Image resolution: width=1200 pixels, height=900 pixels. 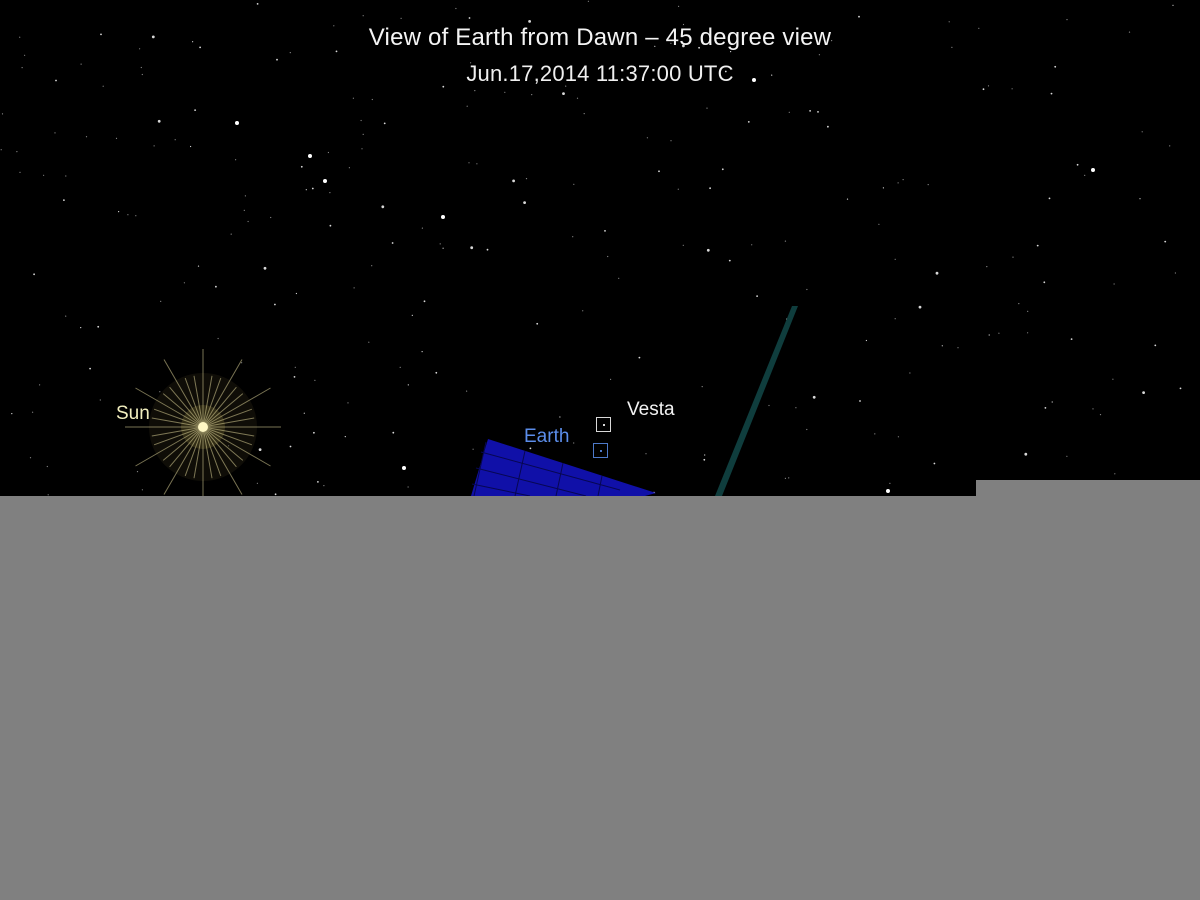 I want to click on vesta-marker-icon, so click(x=603, y=424).